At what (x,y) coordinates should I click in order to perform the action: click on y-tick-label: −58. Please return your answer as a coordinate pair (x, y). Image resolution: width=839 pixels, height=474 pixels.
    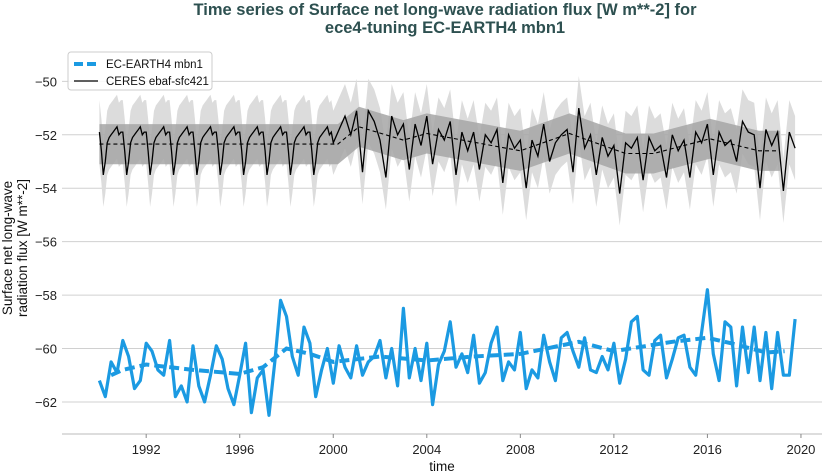
    Looking at the image, I should click on (46, 295).